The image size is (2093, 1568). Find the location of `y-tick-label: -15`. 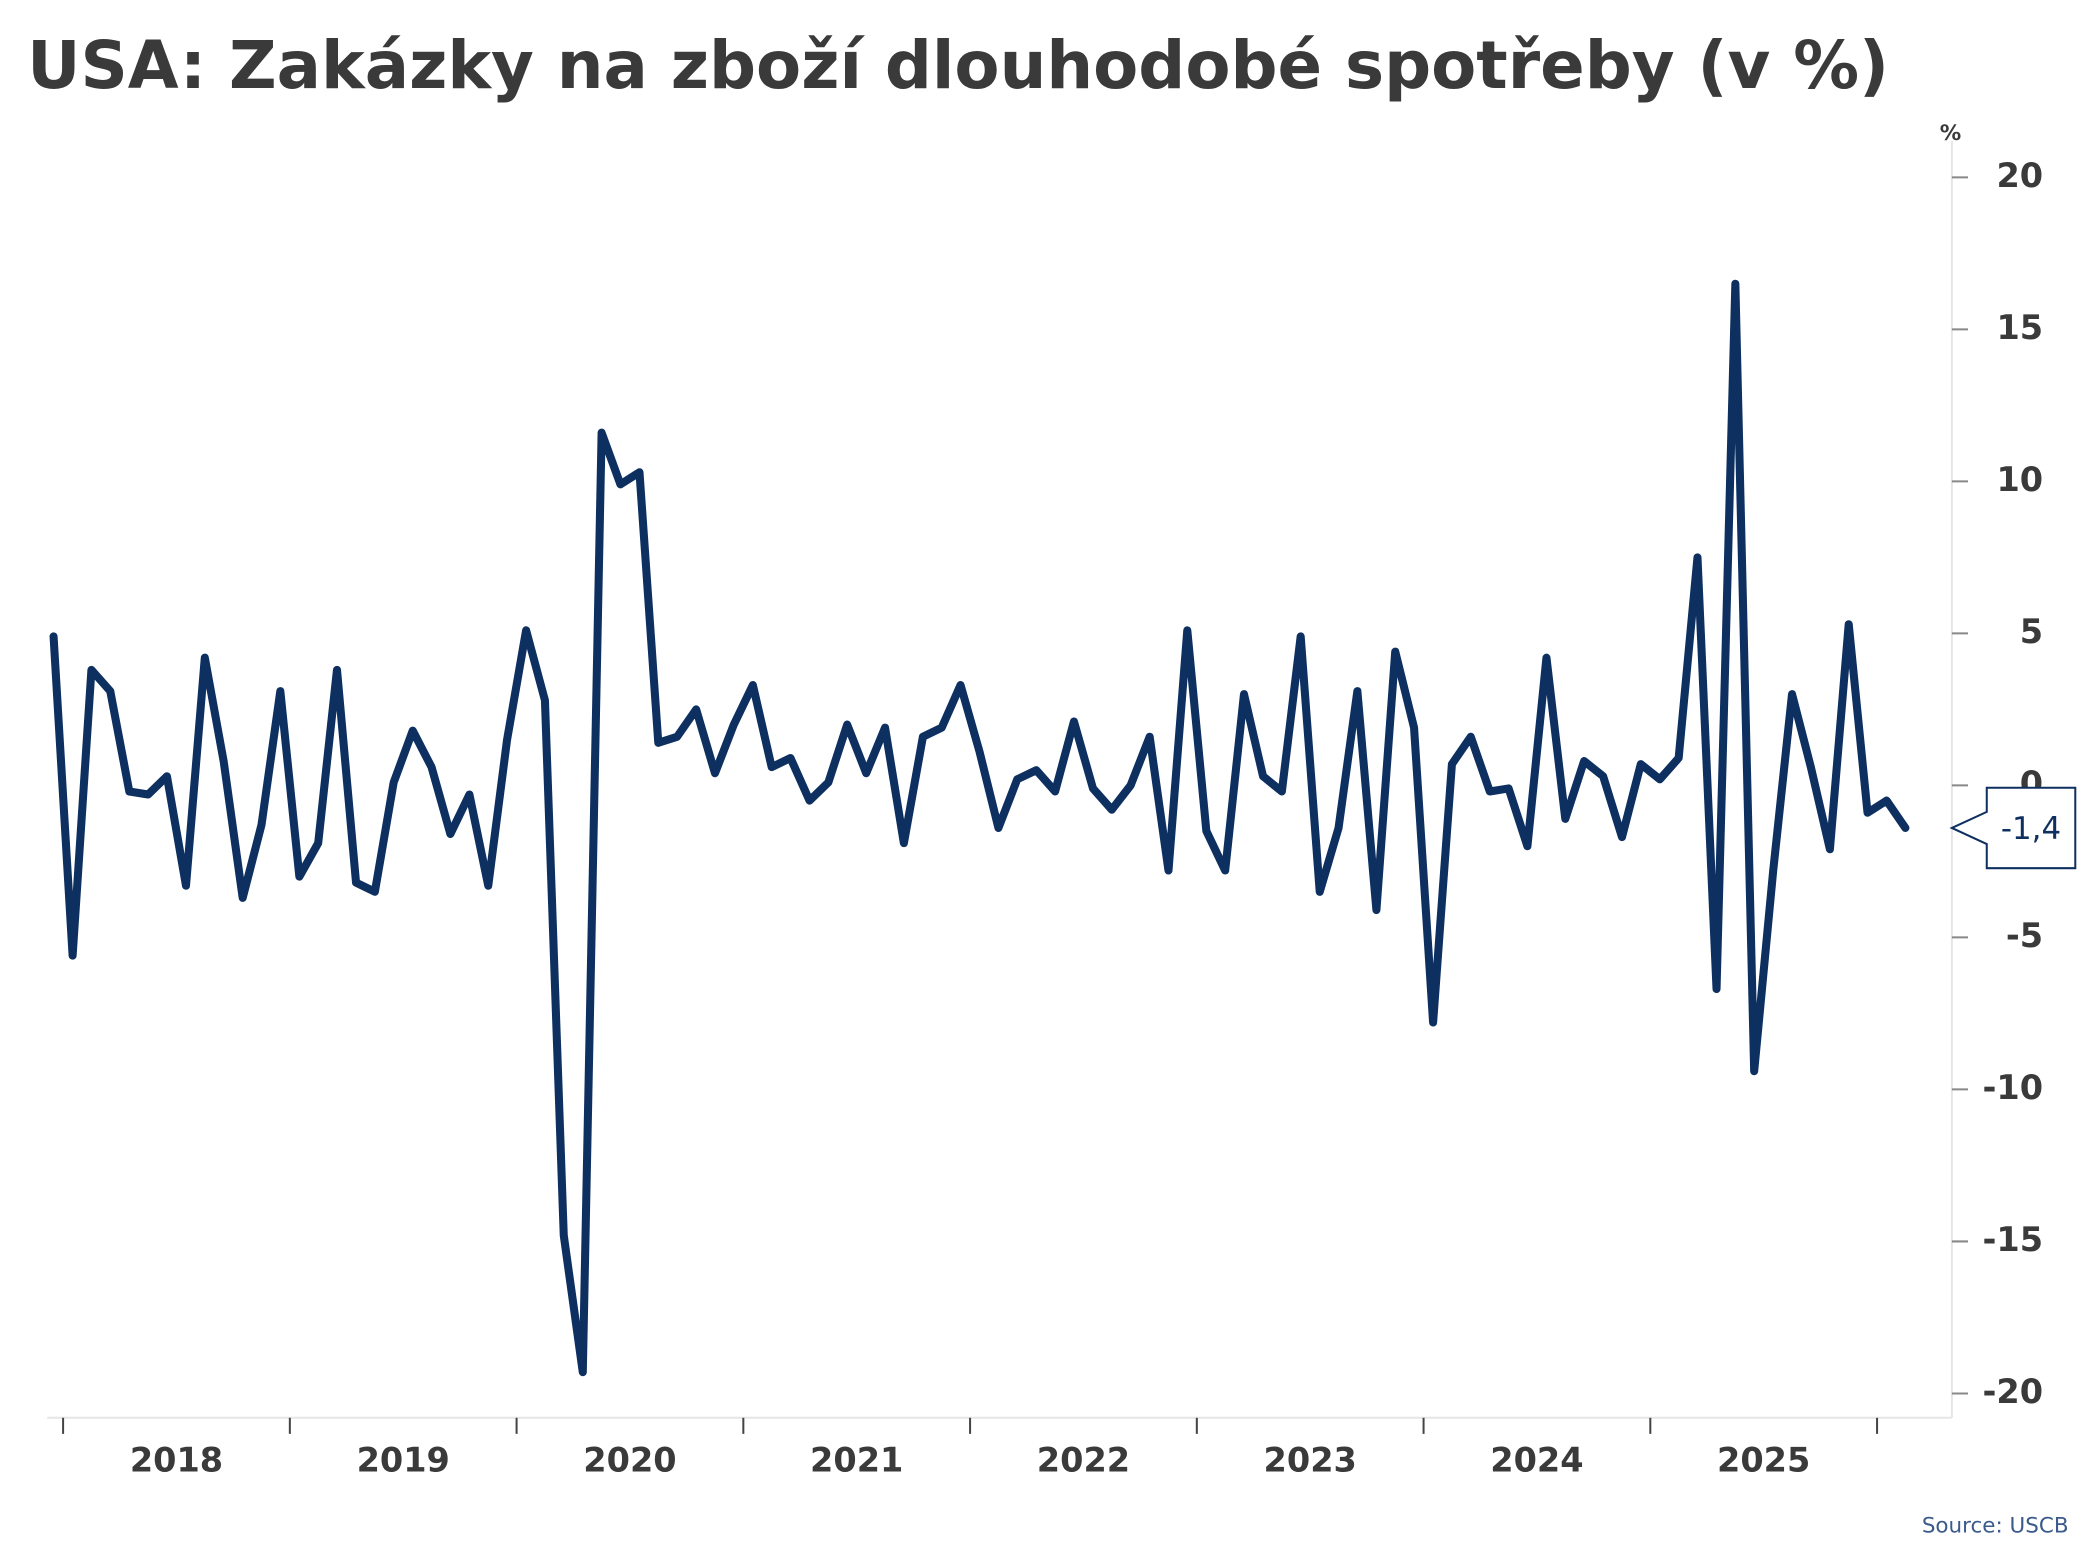

y-tick-label: -15 is located at coordinates (2013, 1239).